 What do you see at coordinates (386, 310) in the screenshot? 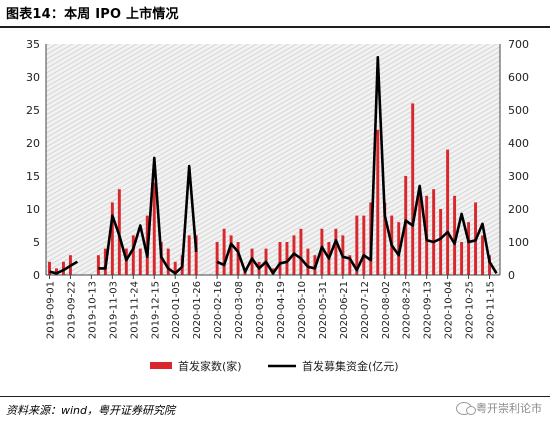
I see `x-tick-label: 2020-08-02` at bounding box center [386, 310].